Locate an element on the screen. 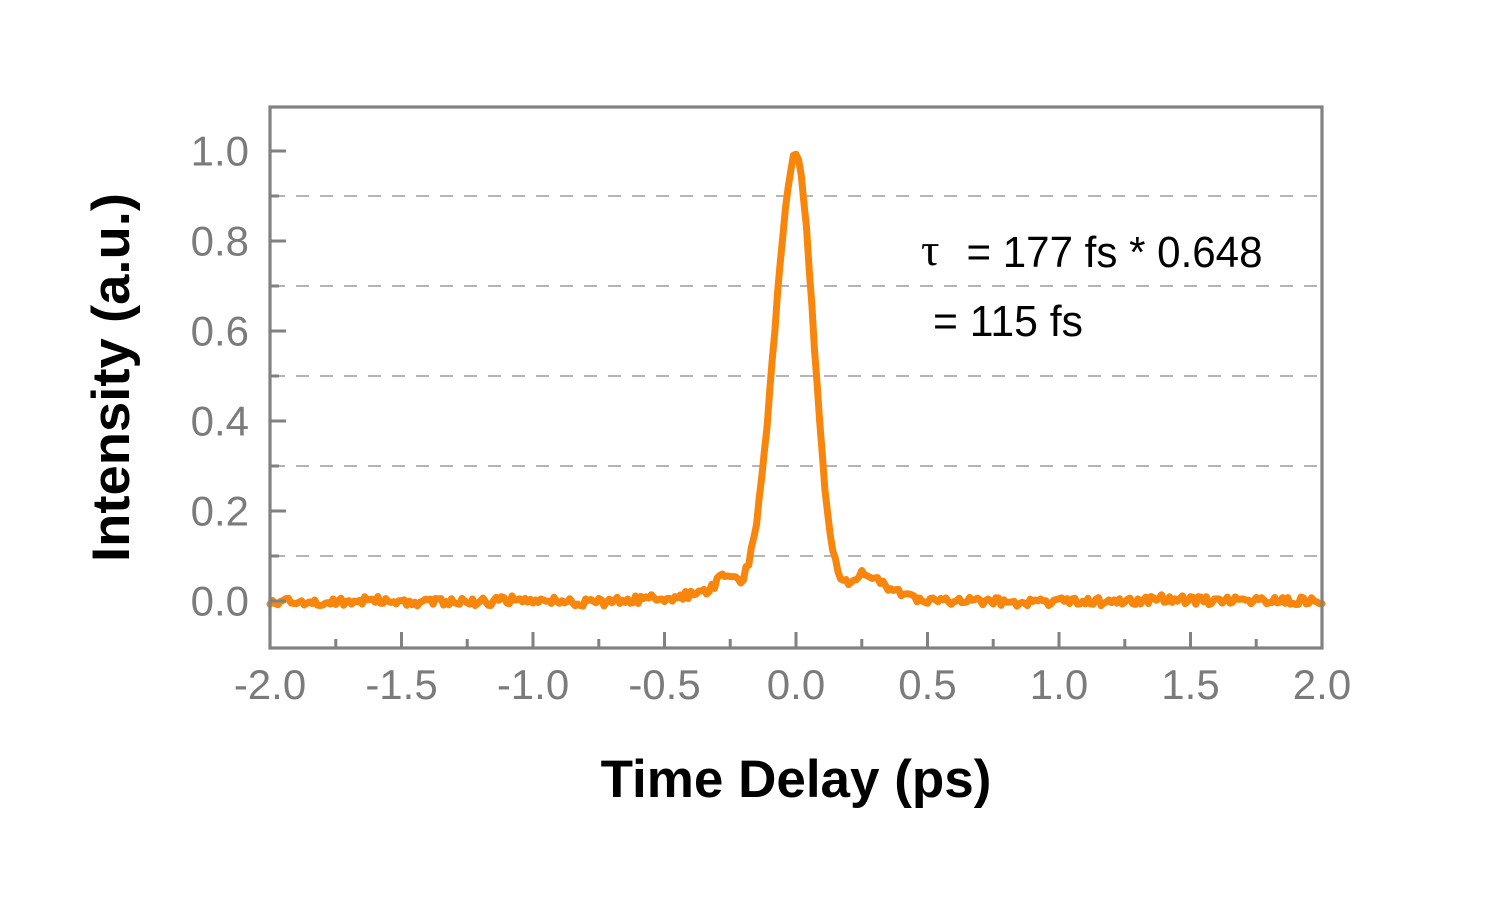 The width and height of the screenshot is (1500, 900). svg-text: 0.2 is located at coordinates (220, 511).